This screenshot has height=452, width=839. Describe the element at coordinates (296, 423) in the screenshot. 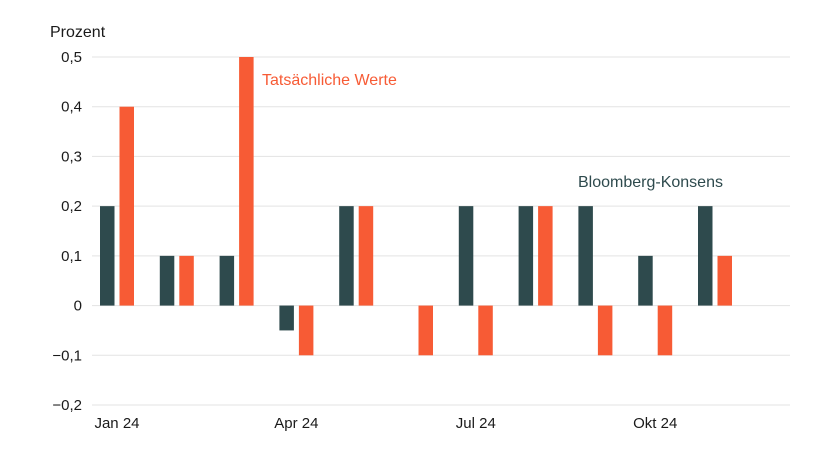

I see `x-tick-label: Apr 24` at that location.